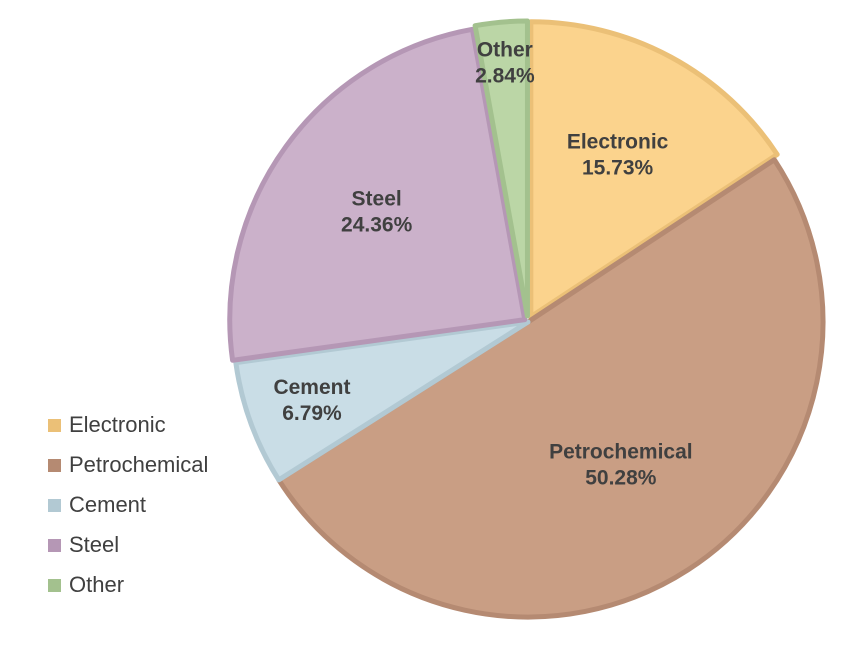  I want to click on legend-item-petrochemical: Petrochemical, so click(128, 465).